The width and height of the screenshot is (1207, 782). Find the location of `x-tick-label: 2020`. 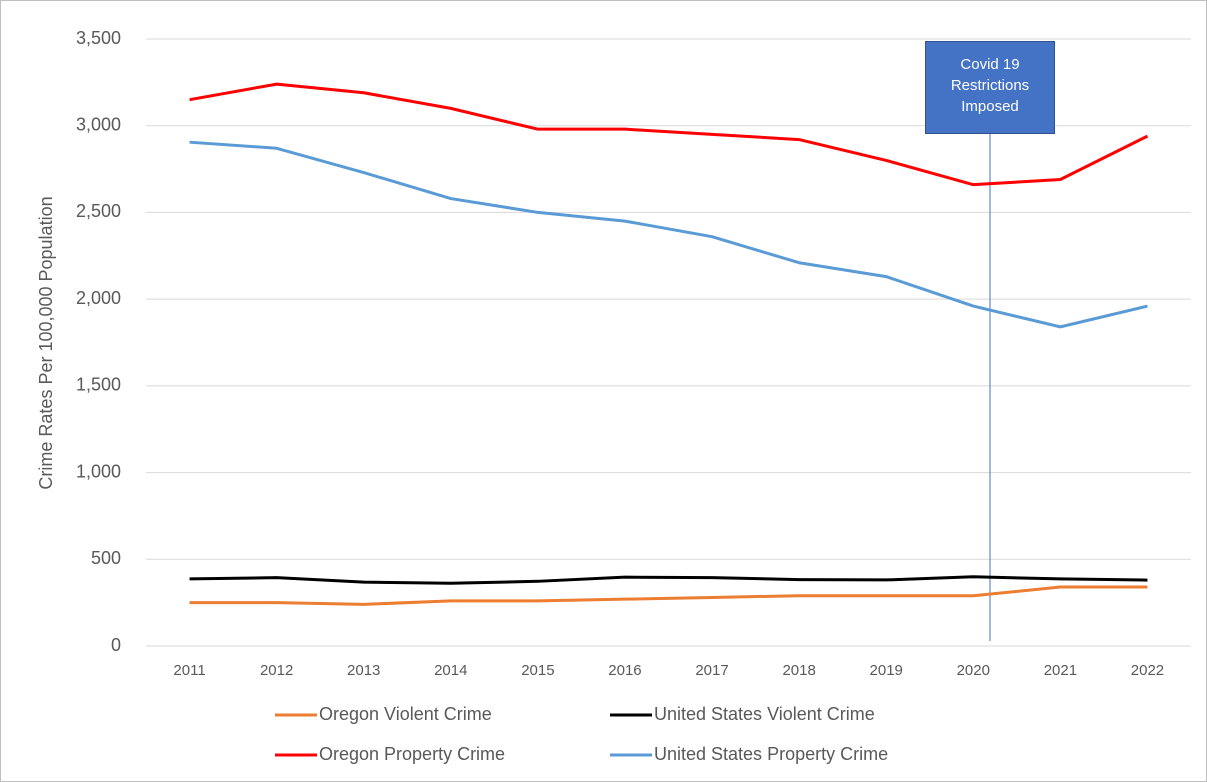

x-tick-label: 2020 is located at coordinates (973, 670).